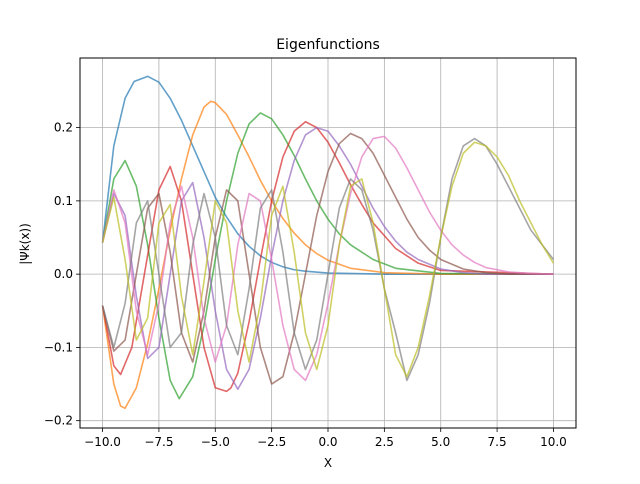  I want to click on x-axis-label: X, so click(328, 463).